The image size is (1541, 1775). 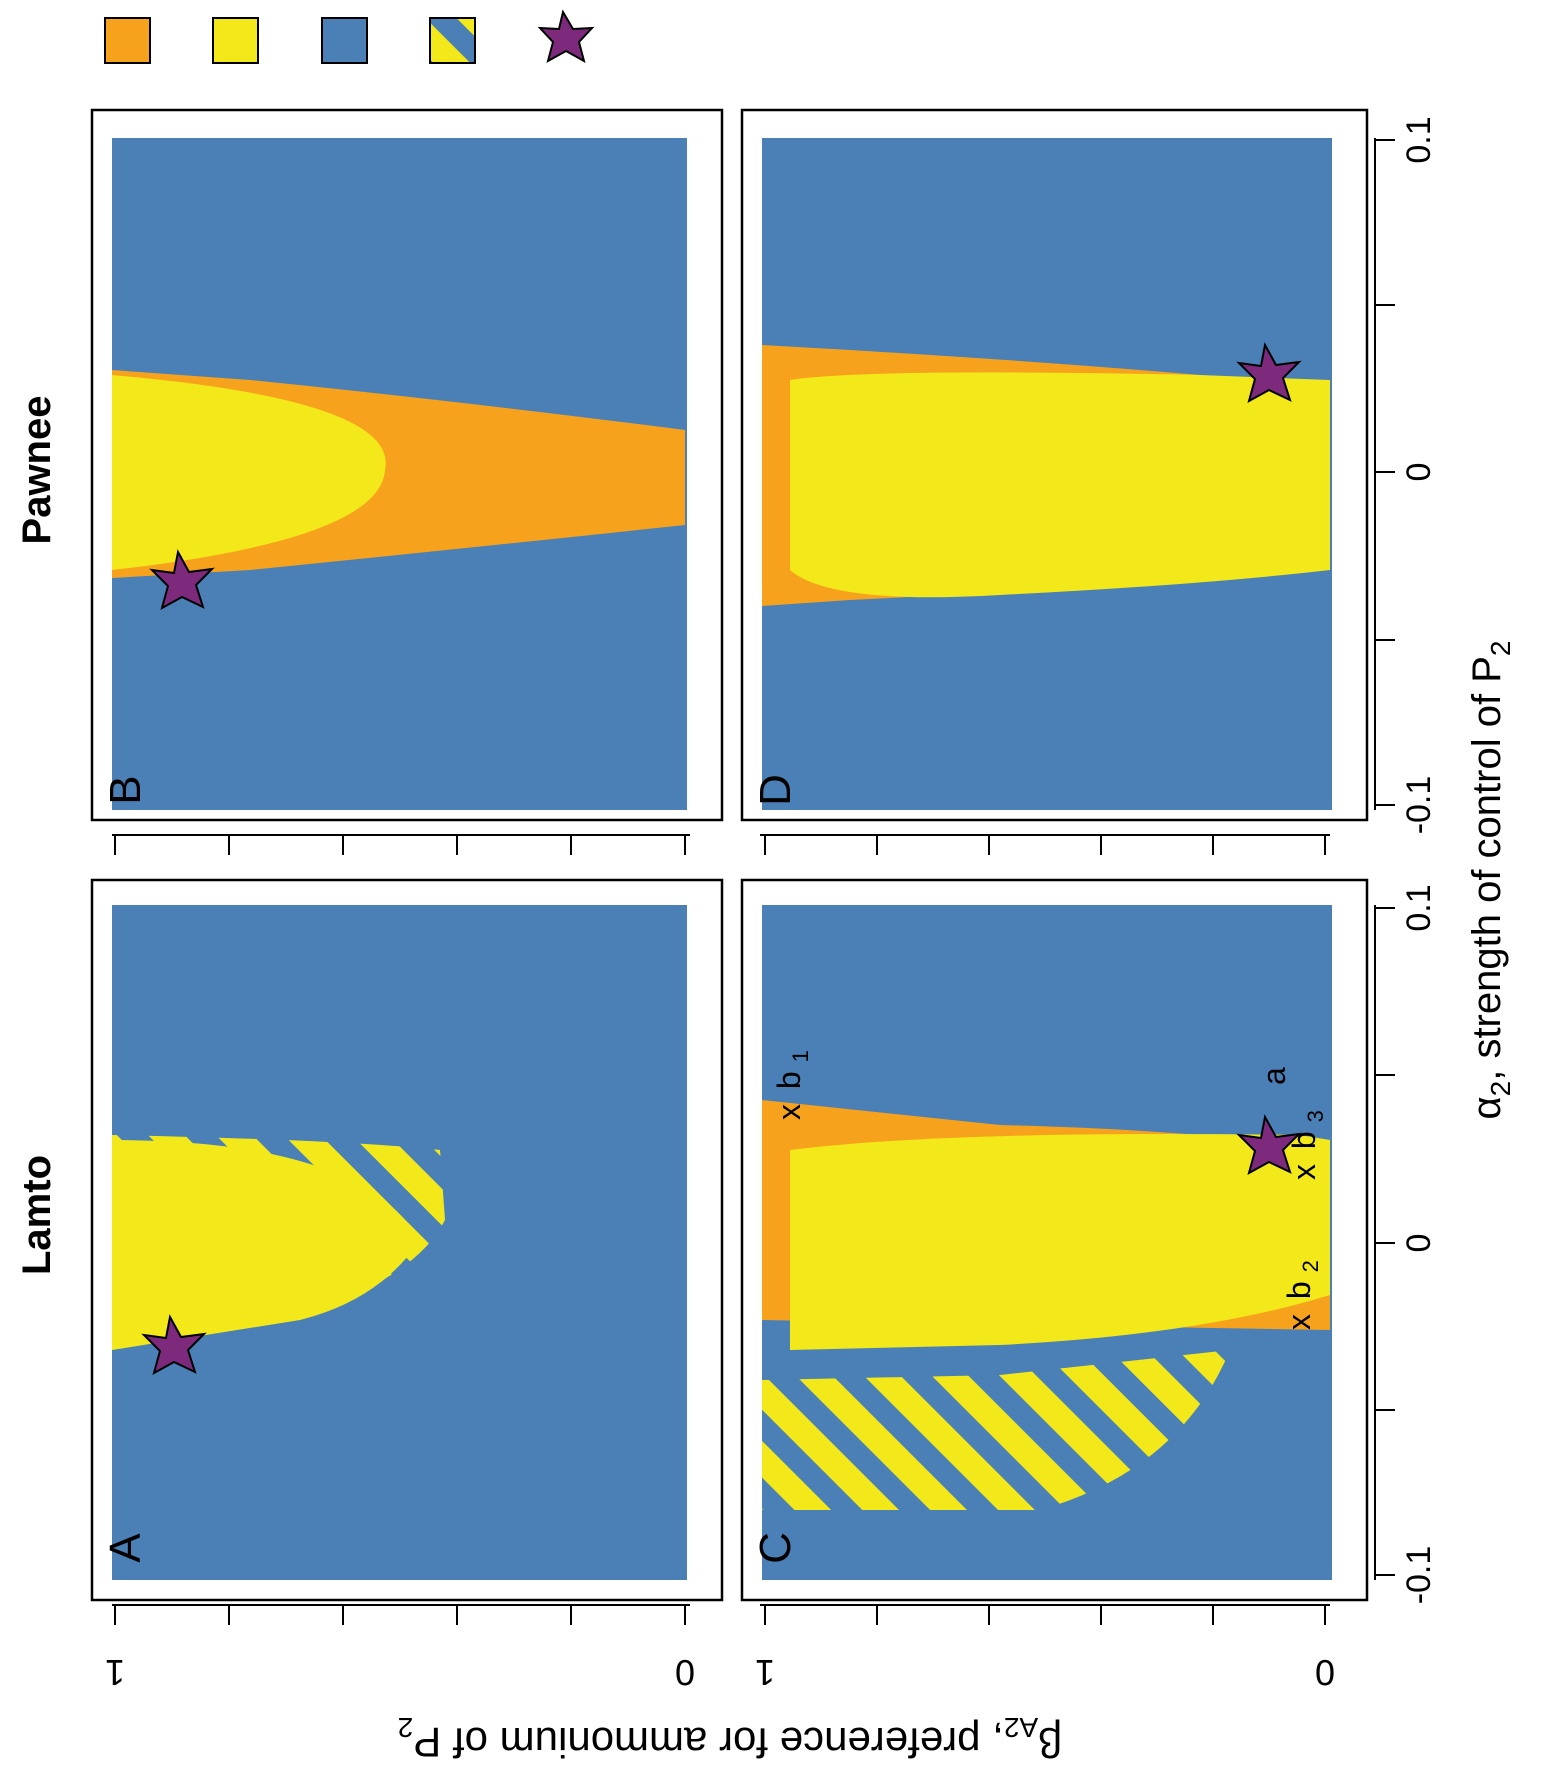 I want to click on annotation-b2: x b 2, so click(x=1302, y=1295).